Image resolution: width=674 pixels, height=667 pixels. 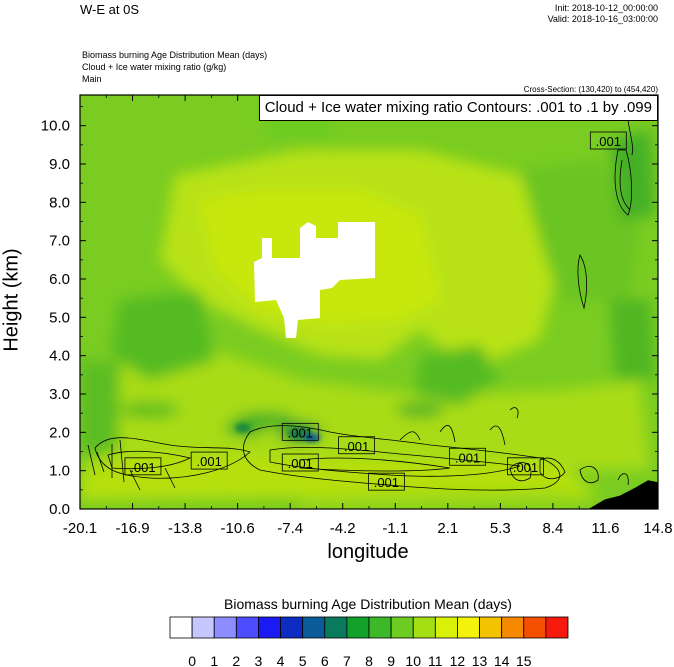 I want to click on y-tick-label: 7.0, so click(x=59, y=241).